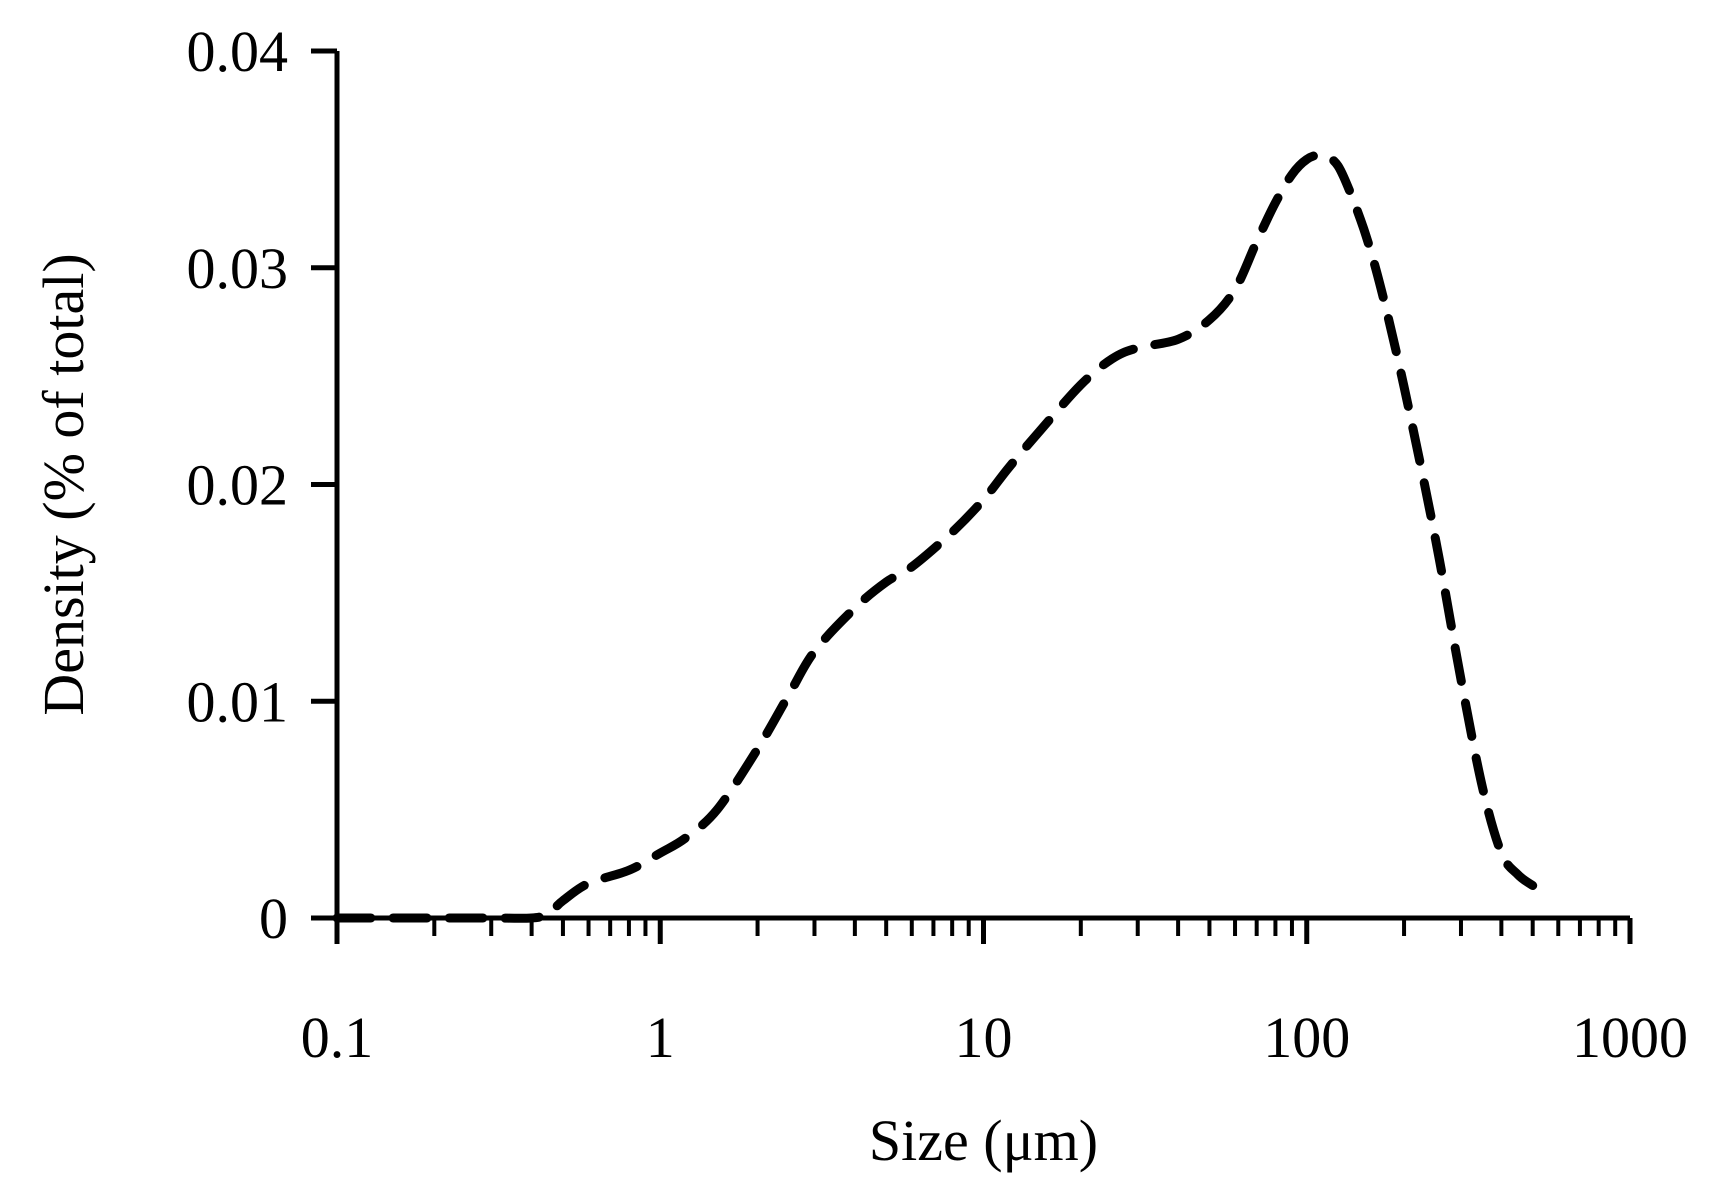  What do you see at coordinates (238, 268) in the screenshot?
I see `y-tick-label: 0.03` at bounding box center [238, 268].